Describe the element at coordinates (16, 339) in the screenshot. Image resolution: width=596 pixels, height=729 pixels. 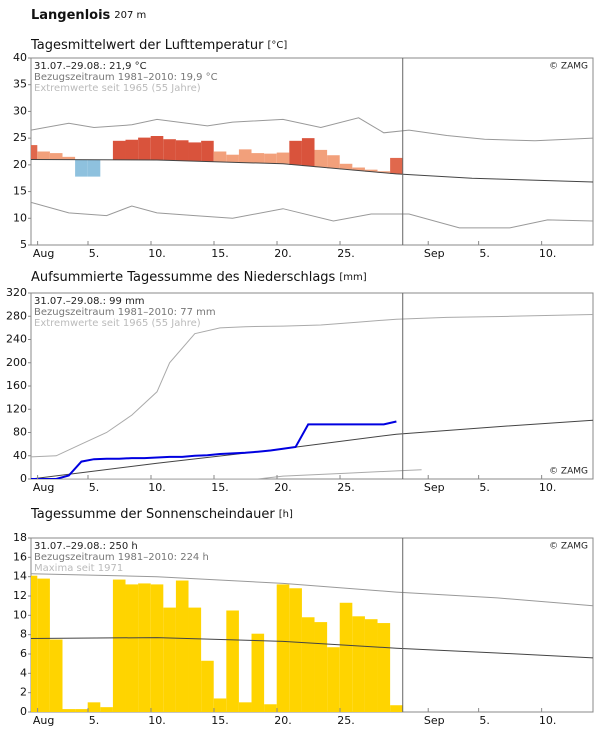
I see `y-tick-label: 240` at that location.